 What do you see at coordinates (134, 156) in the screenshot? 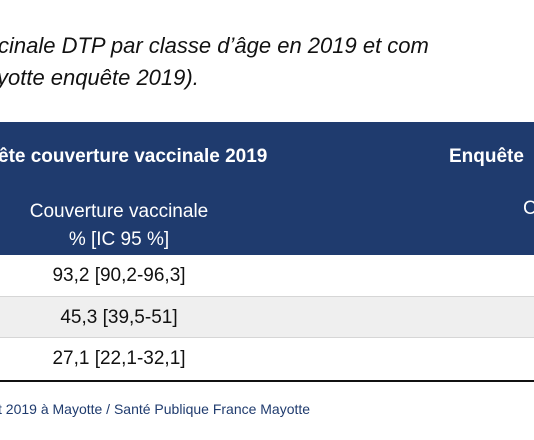
I see `header-survey-2019: ête couverture vaccinale 2019` at bounding box center [134, 156].